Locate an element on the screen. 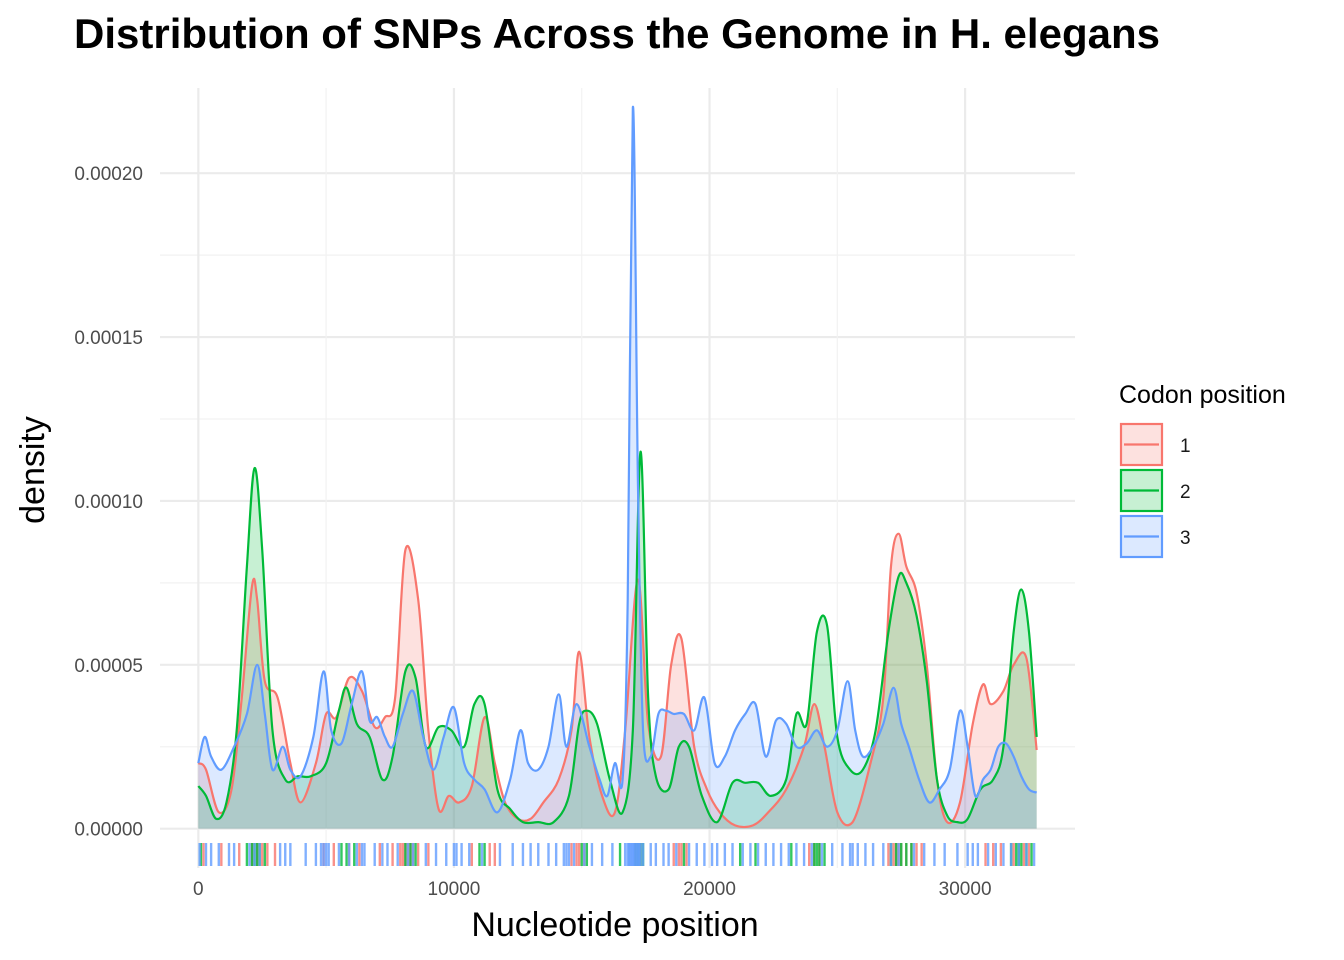 Image resolution: width=1344 pixels, height=960 pixels. legend-items: 1 2 3 is located at coordinates (1155, 490).